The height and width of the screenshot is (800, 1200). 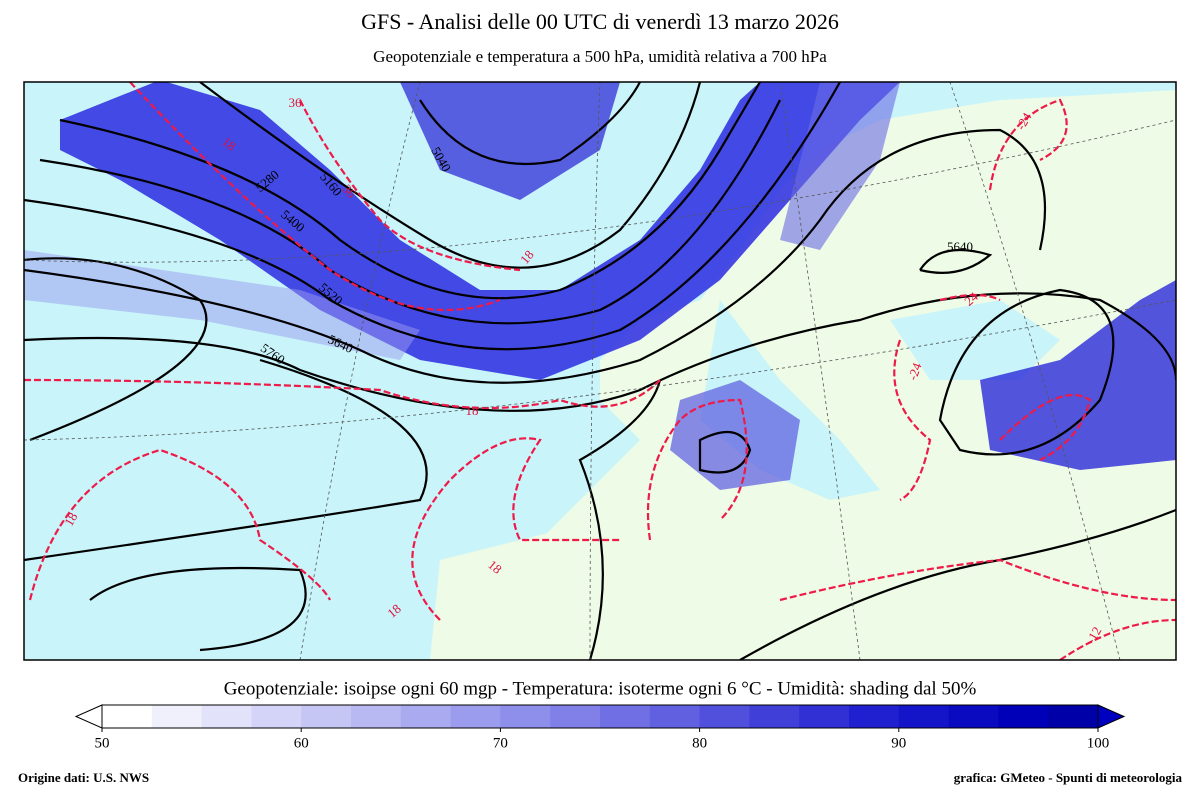 I want to click on colorbar: 50 60 70 80 90 100, so click(x=600, y=727).